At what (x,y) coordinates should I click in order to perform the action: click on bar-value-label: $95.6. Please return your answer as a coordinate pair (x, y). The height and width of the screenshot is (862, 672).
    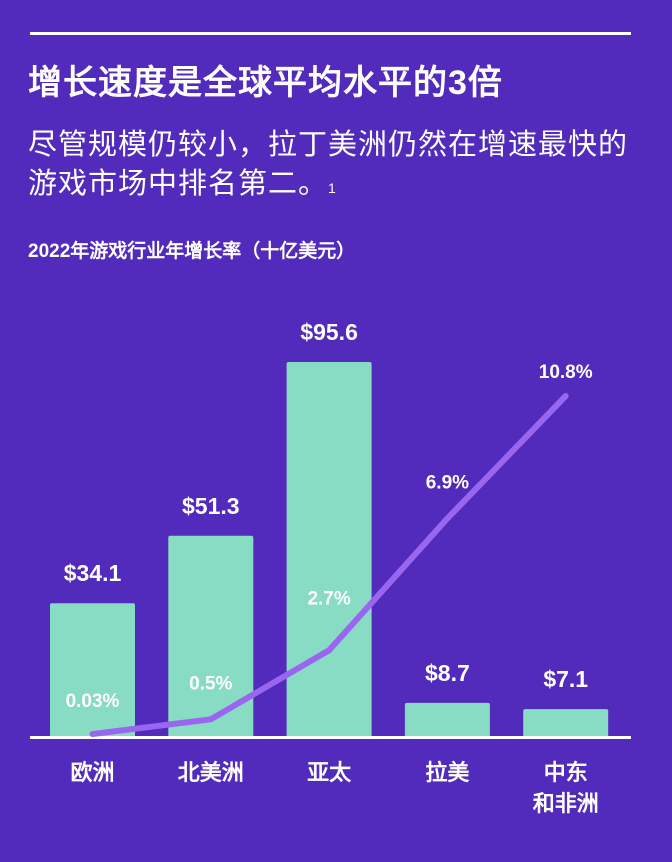
    Looking at the image, I should click on (329, 332).